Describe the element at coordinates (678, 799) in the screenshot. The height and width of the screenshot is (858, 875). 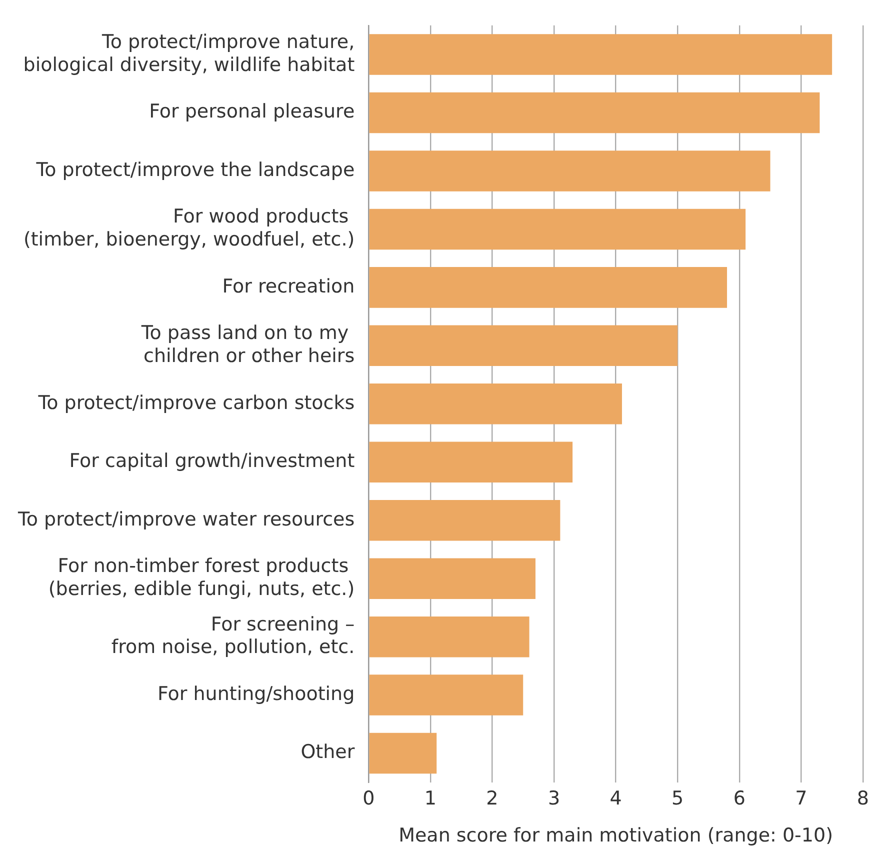
I see `x-tick-label: 5` at that location.